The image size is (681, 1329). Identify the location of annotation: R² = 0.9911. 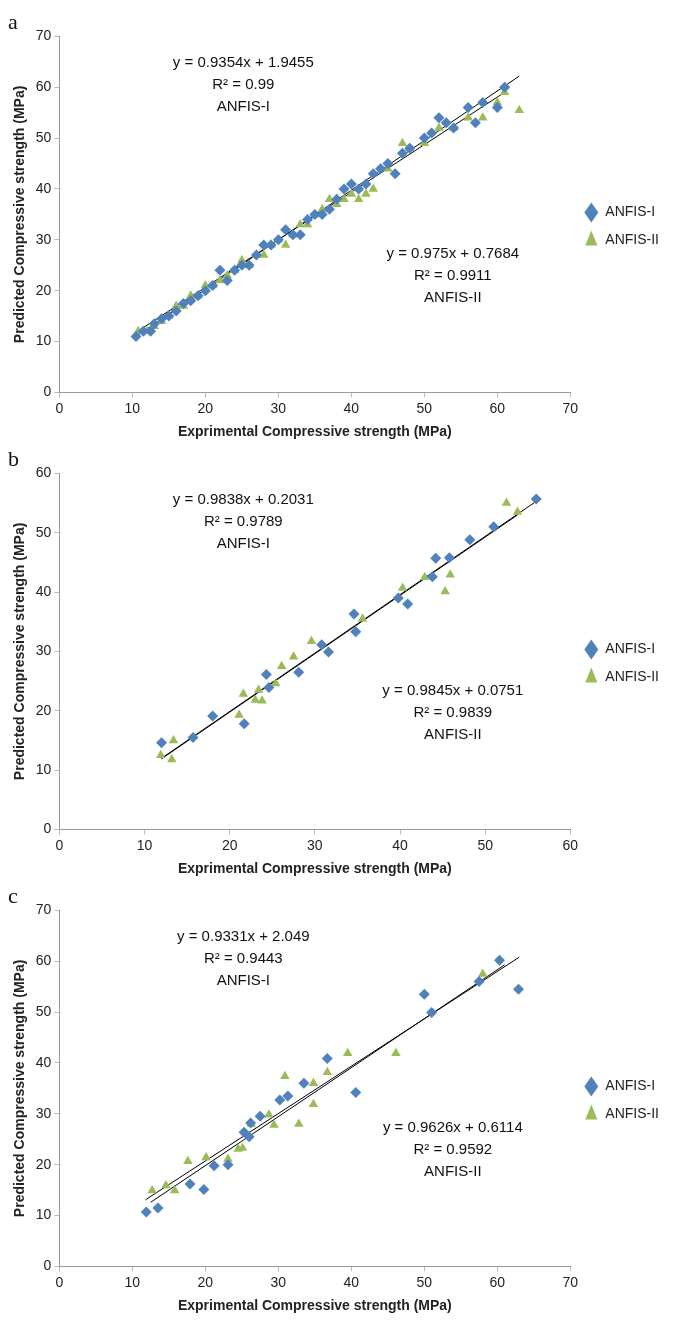
(452, 274).